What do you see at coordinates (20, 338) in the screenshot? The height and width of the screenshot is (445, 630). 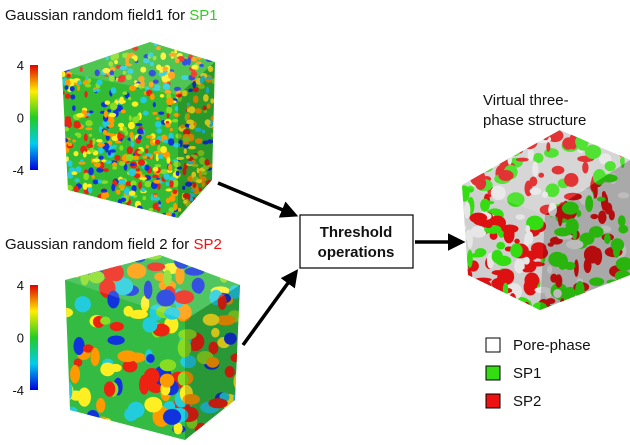 I see `colorbar-tick: 0` at bounding box center [20, 338].